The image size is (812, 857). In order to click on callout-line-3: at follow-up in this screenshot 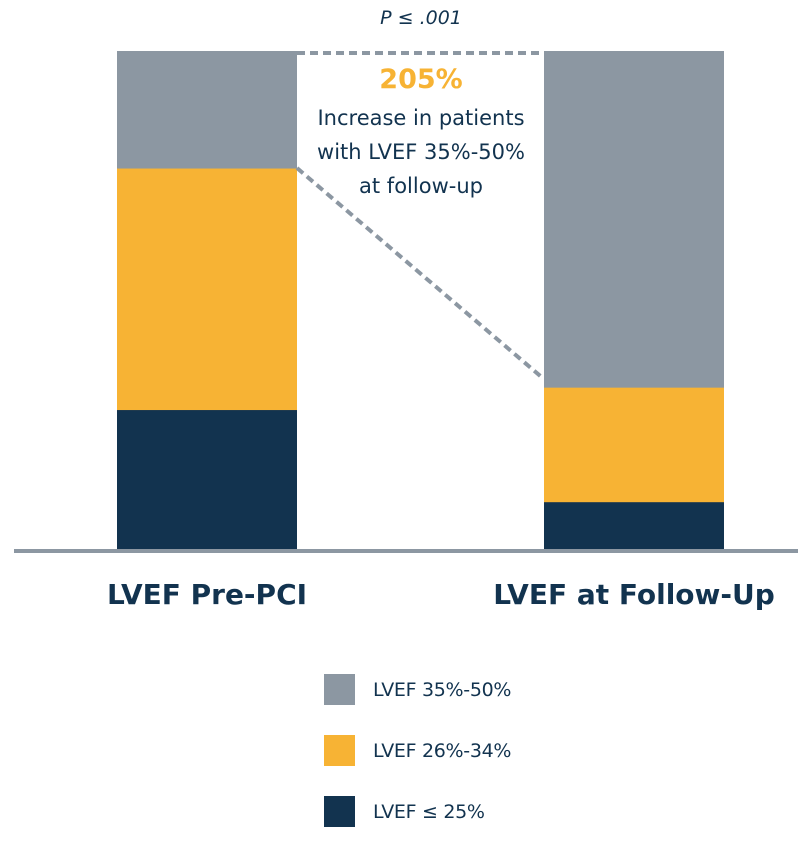, I will do `click(421, 186)`.